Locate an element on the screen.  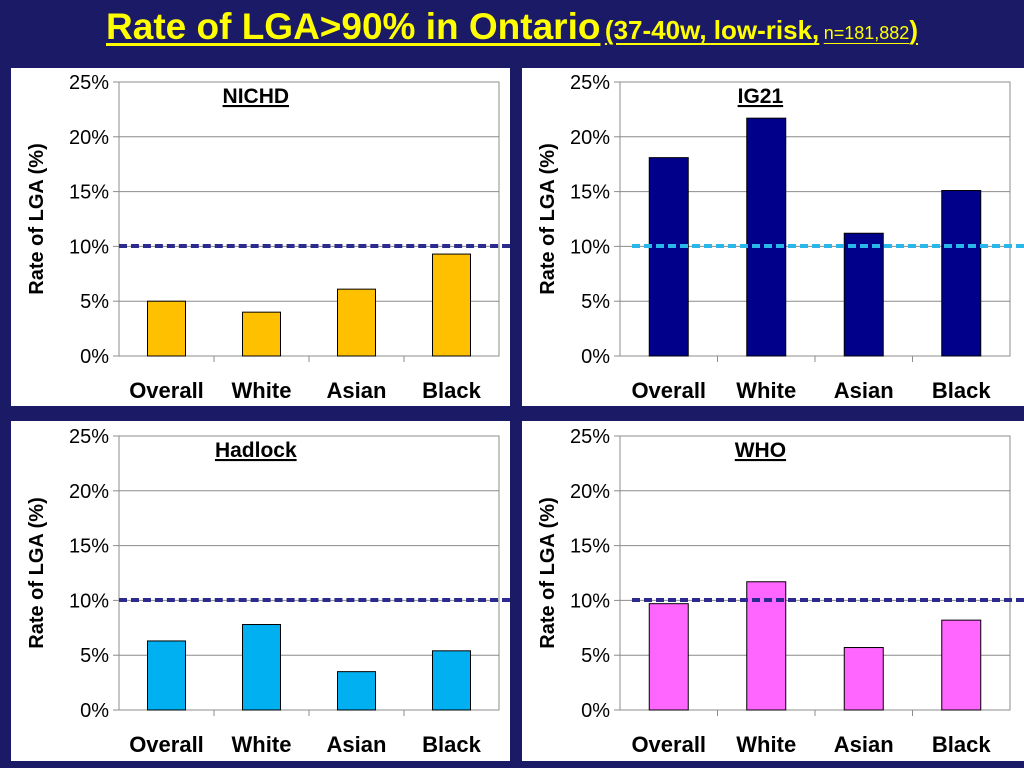
title-sample-size: n=181,882 is located at coordinates (866, 33).